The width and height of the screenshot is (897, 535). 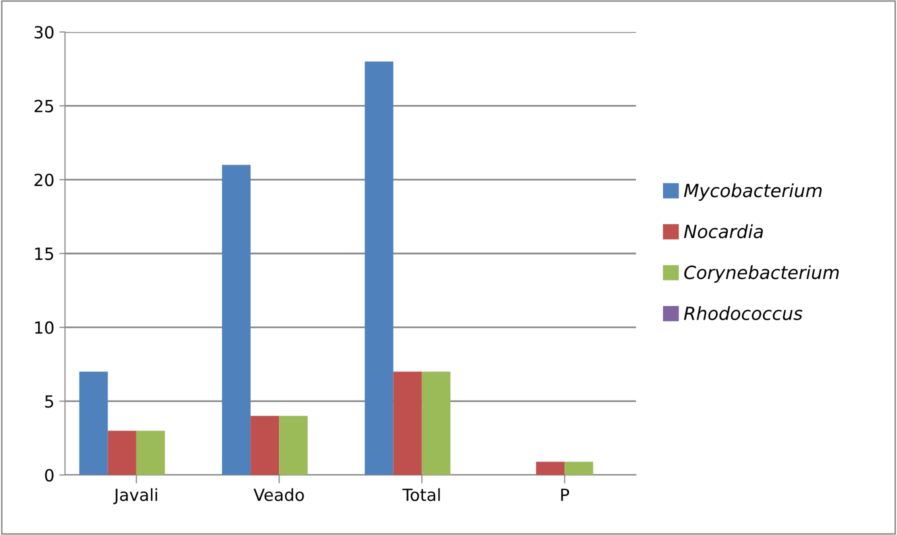 What do you see at coordinates (743, 313) in the screenshot?
I see `legend-label: Rhodococcus` at bounding box center [743, 313].